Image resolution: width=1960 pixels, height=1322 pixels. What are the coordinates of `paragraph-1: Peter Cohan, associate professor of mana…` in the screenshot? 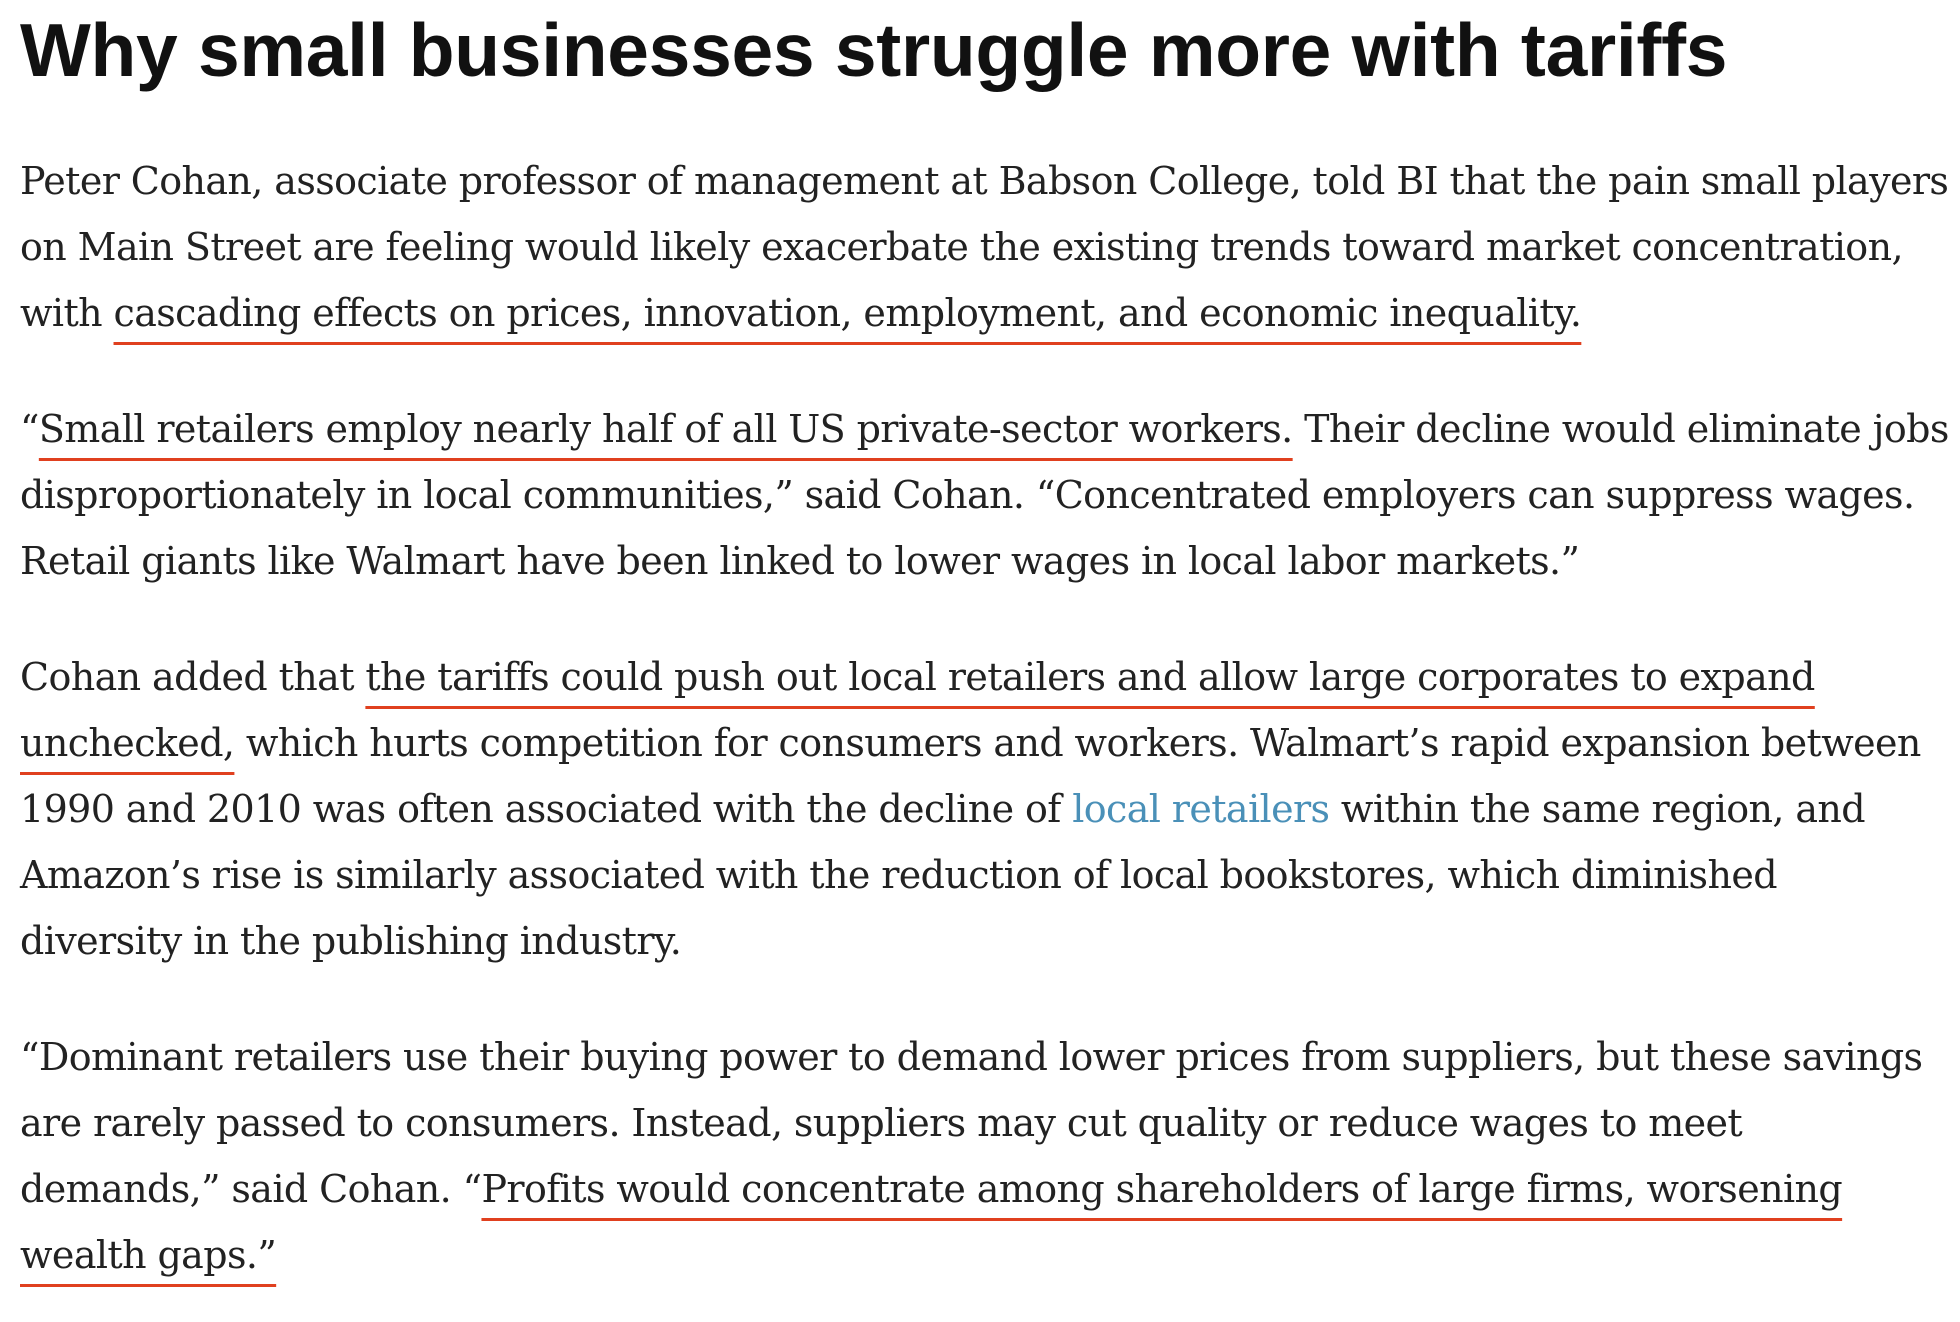 It's located at (985, 247).